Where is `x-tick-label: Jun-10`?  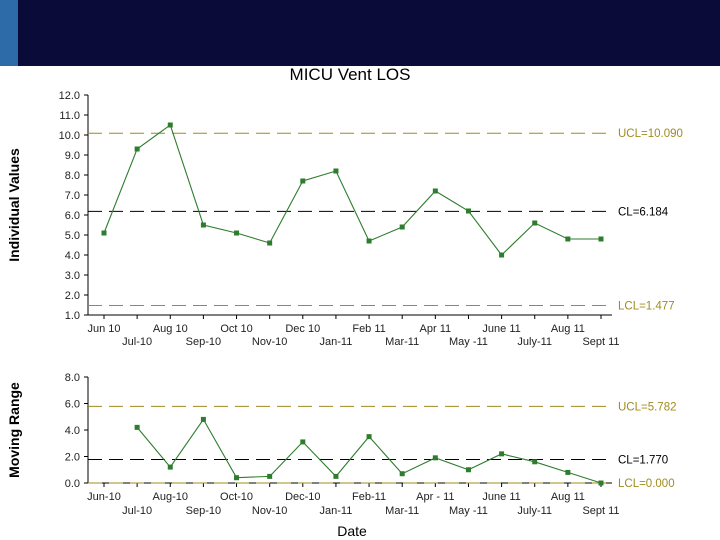
x-tick-label: Jun-10 is located at coordinates (104, 497).